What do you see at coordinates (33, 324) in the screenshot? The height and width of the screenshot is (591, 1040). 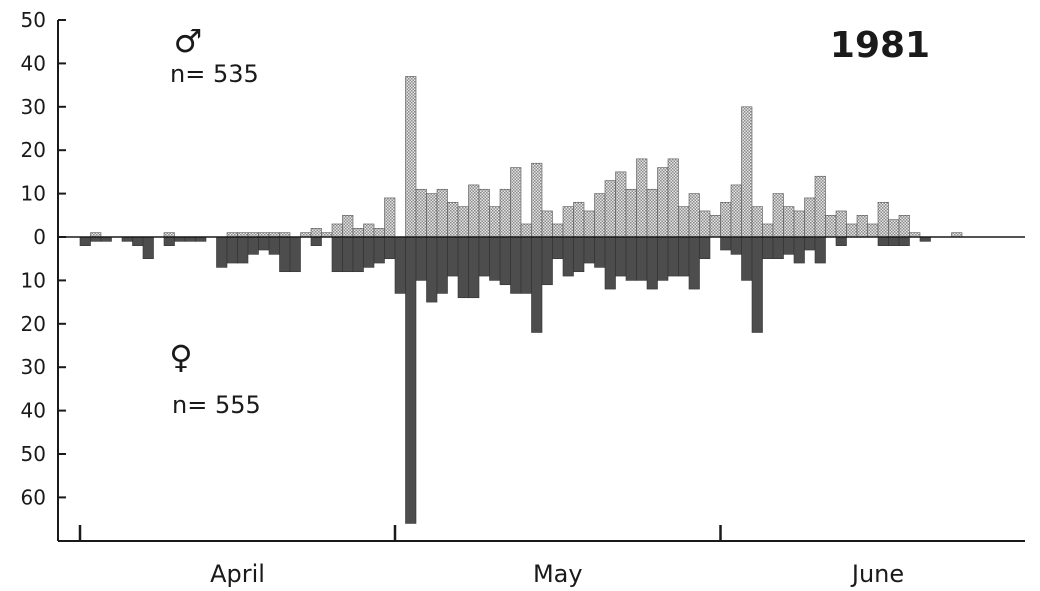 I see `y-tick-label: 20` at bounding box center [33, 324].